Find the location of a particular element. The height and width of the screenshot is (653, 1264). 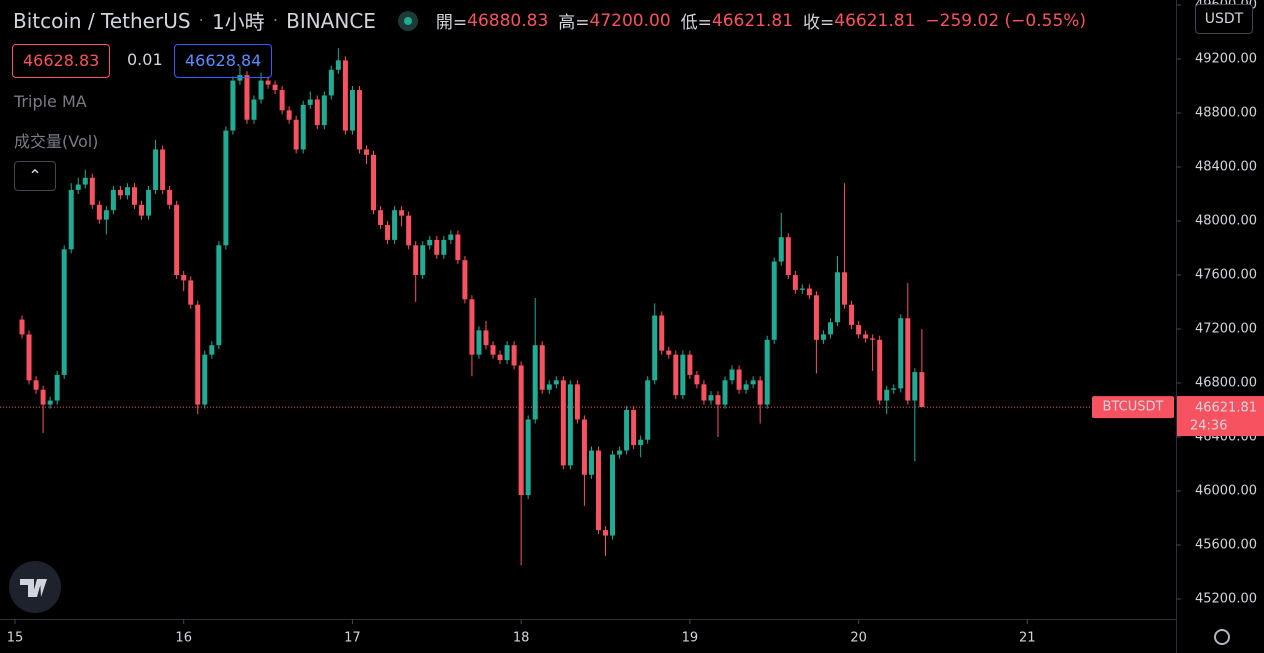

interval: 1小時 is located at coordinates (238, 22).